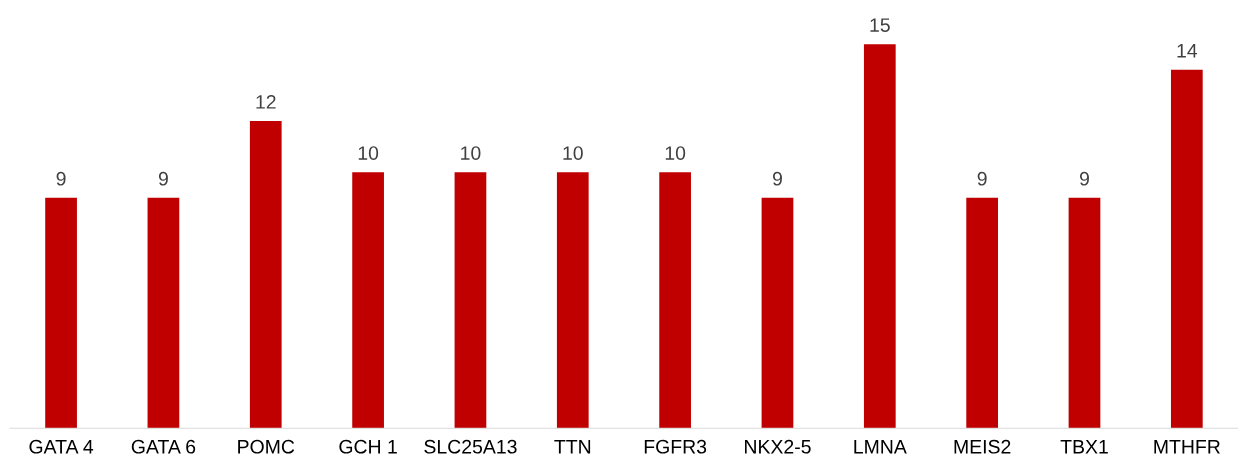  I want to click on x-tick-label: POMC, so click(266, 446).